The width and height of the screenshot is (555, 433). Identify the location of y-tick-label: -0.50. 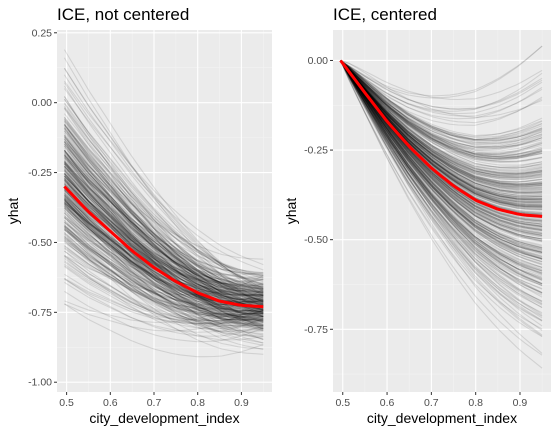
(40, 243).